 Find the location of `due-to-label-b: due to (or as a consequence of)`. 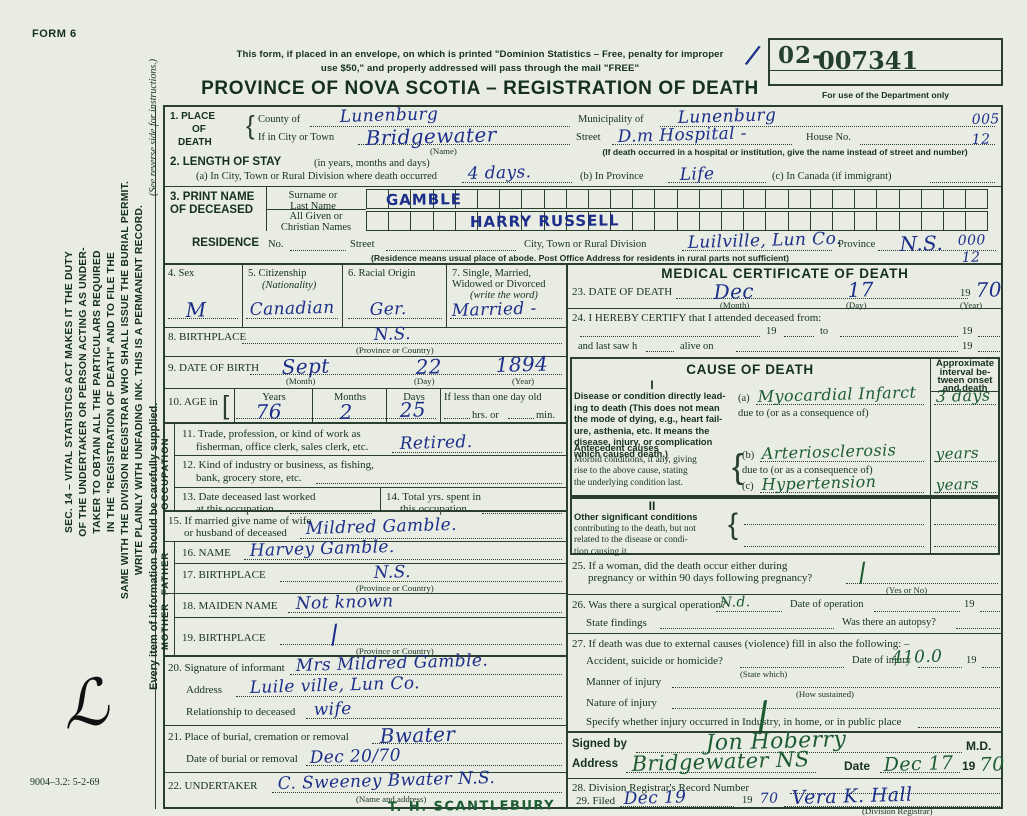

due-to-label-b: due to (or as a consequence of) is located at coordinates (807, 470).